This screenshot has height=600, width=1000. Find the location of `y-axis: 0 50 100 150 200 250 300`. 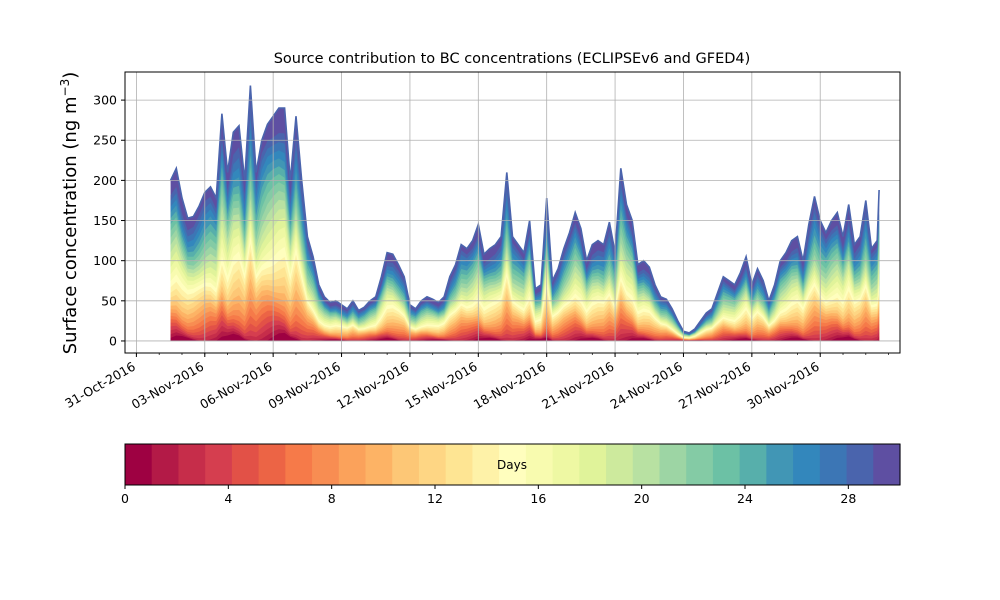

y-axis: 0 50 100 150 200 250 300 is located at coordinates (109, 220).